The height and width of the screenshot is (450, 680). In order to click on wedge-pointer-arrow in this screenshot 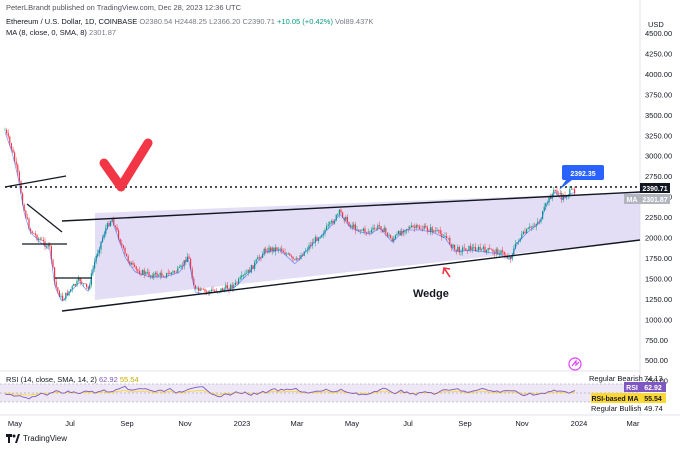, I will do `click(446, 272)`.